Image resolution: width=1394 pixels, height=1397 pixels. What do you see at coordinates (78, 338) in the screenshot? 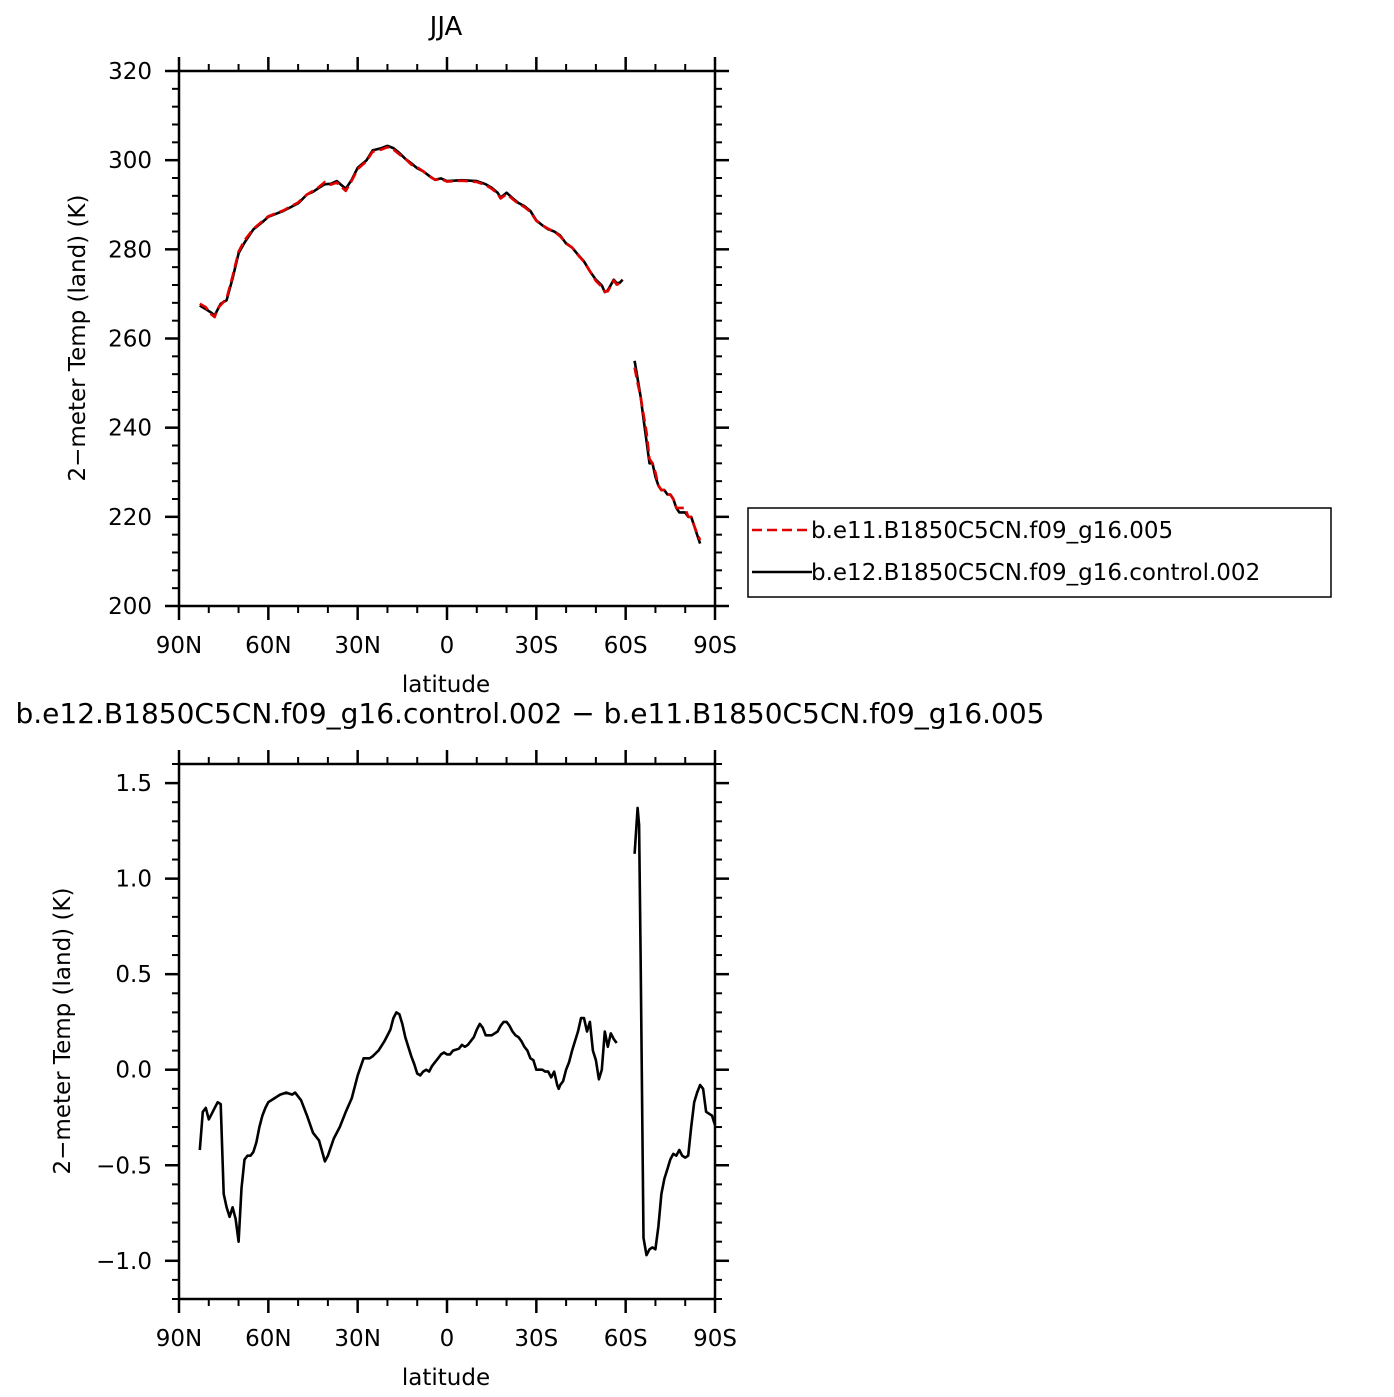
I see `top-y-axis-label: 2−meter Temp (land) (K)` at bounding box center [78, 338].